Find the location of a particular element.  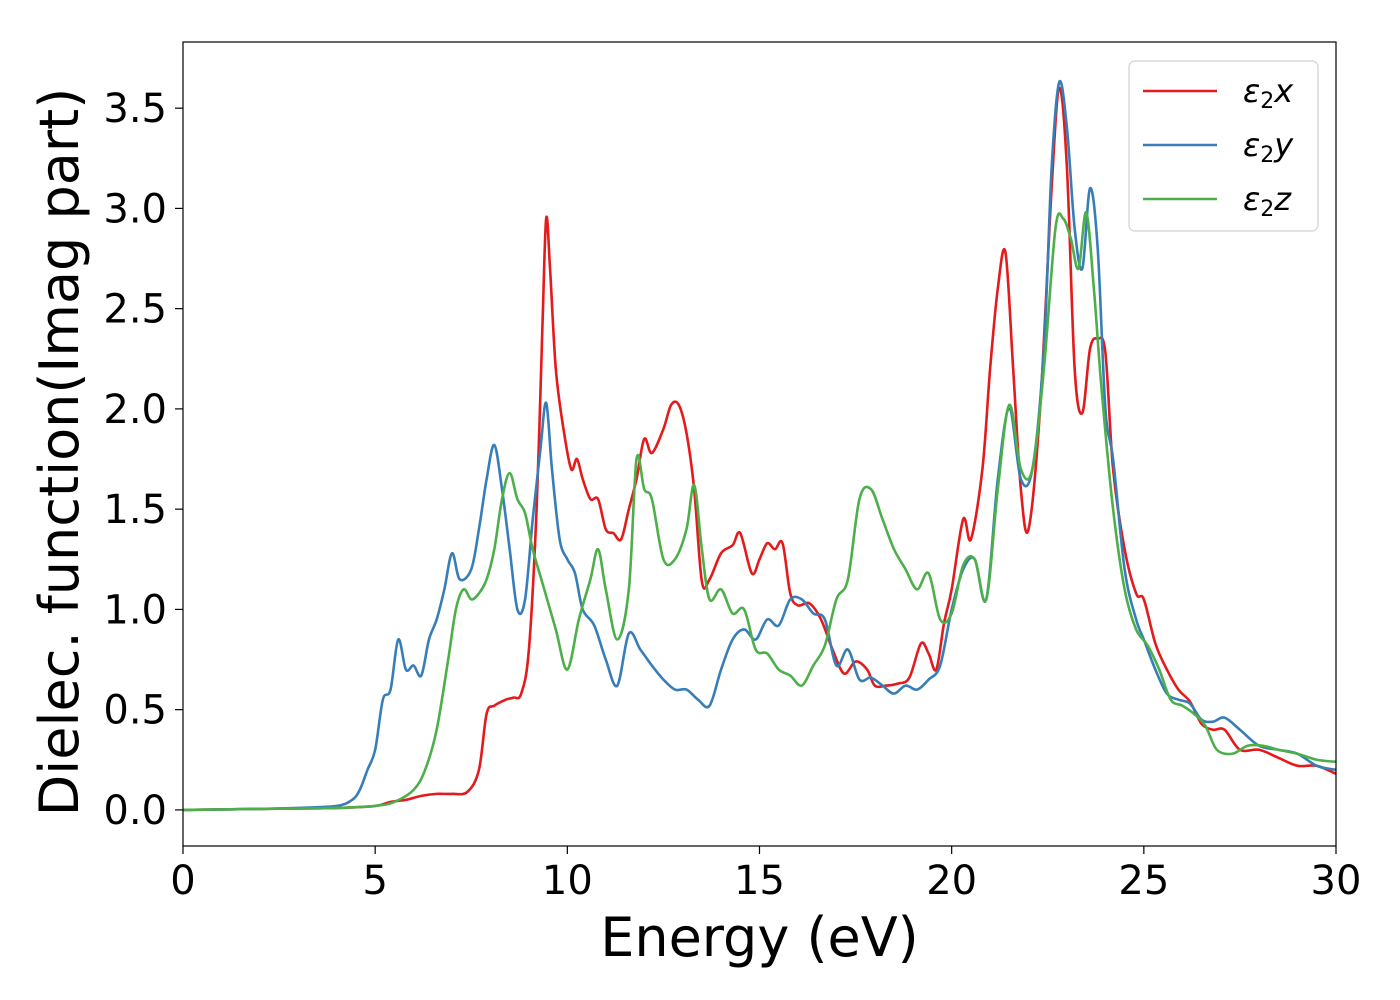

y-tick-label: 3.0 is located at coordinates (135, 209).